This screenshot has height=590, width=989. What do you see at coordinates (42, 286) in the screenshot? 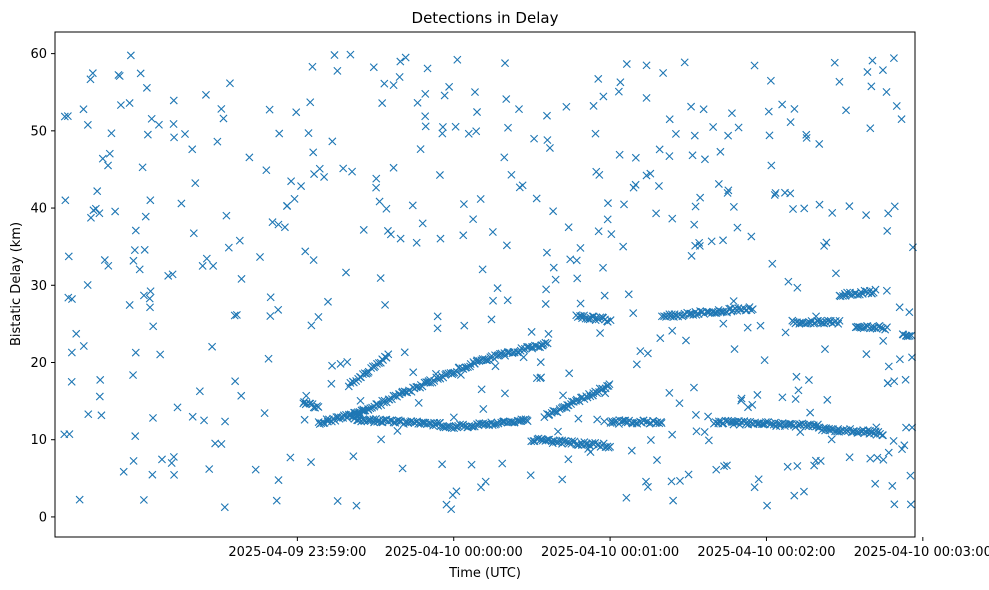
I see `y-axis-ticks: 0 10 20 30 40 50 60` at bounding box center [42, 286].